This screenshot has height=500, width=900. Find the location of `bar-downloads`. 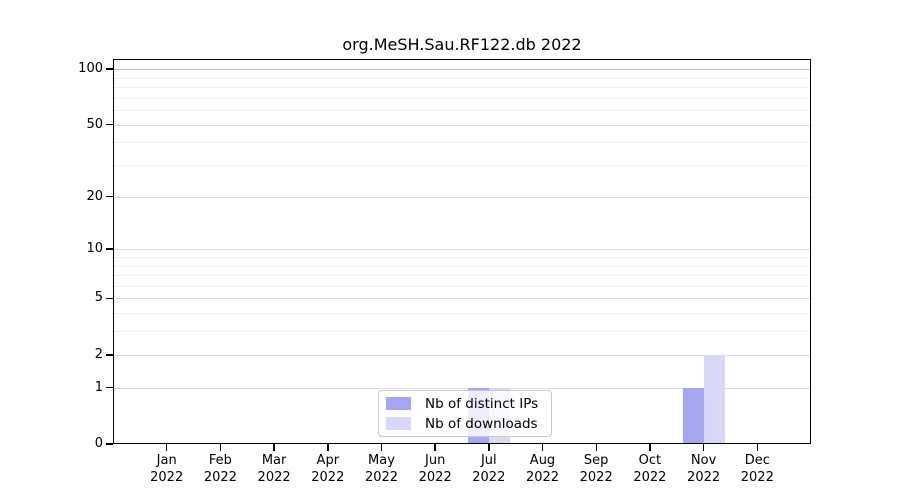

bar-downloads is located at coordinates (714, 399).